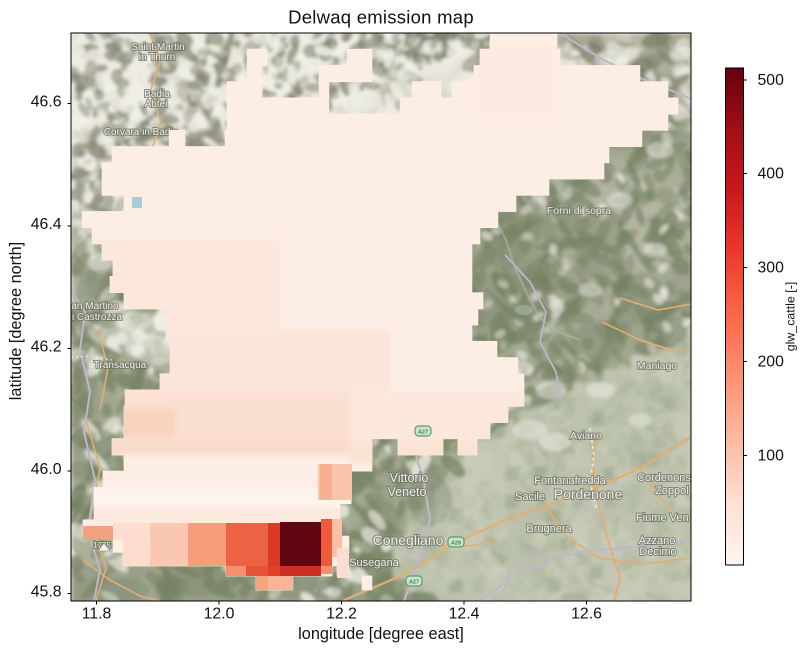  Describe the element at coordinates (771, 456) in the screenshot. I see `svg-text: 100` at that location.